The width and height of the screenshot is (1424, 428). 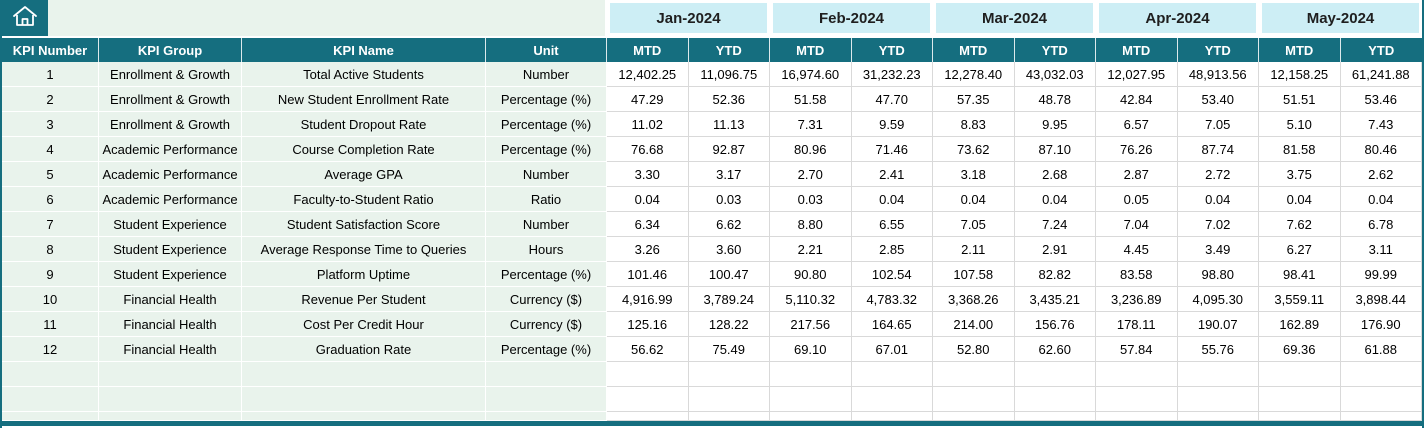 What do you see at coordinates (1381, 299) in the screenshot?
I see `value-cell: 3,898.44` at bounding box center [1381, 299].